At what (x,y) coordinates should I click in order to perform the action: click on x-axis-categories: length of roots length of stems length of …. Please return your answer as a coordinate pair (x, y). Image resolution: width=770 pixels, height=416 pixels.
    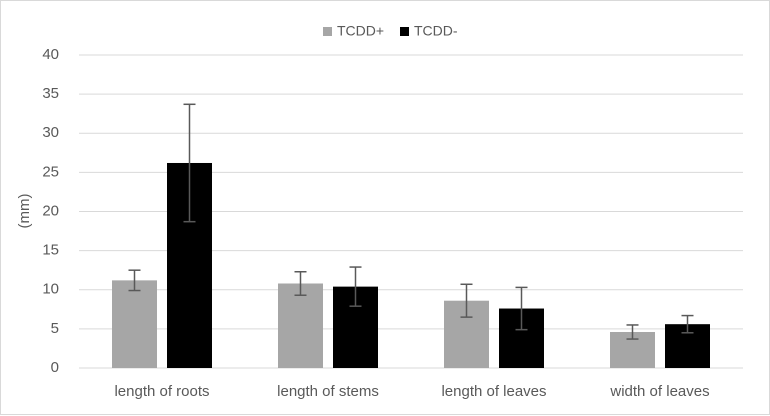
    Looking at the image, I should click on (411, 391).